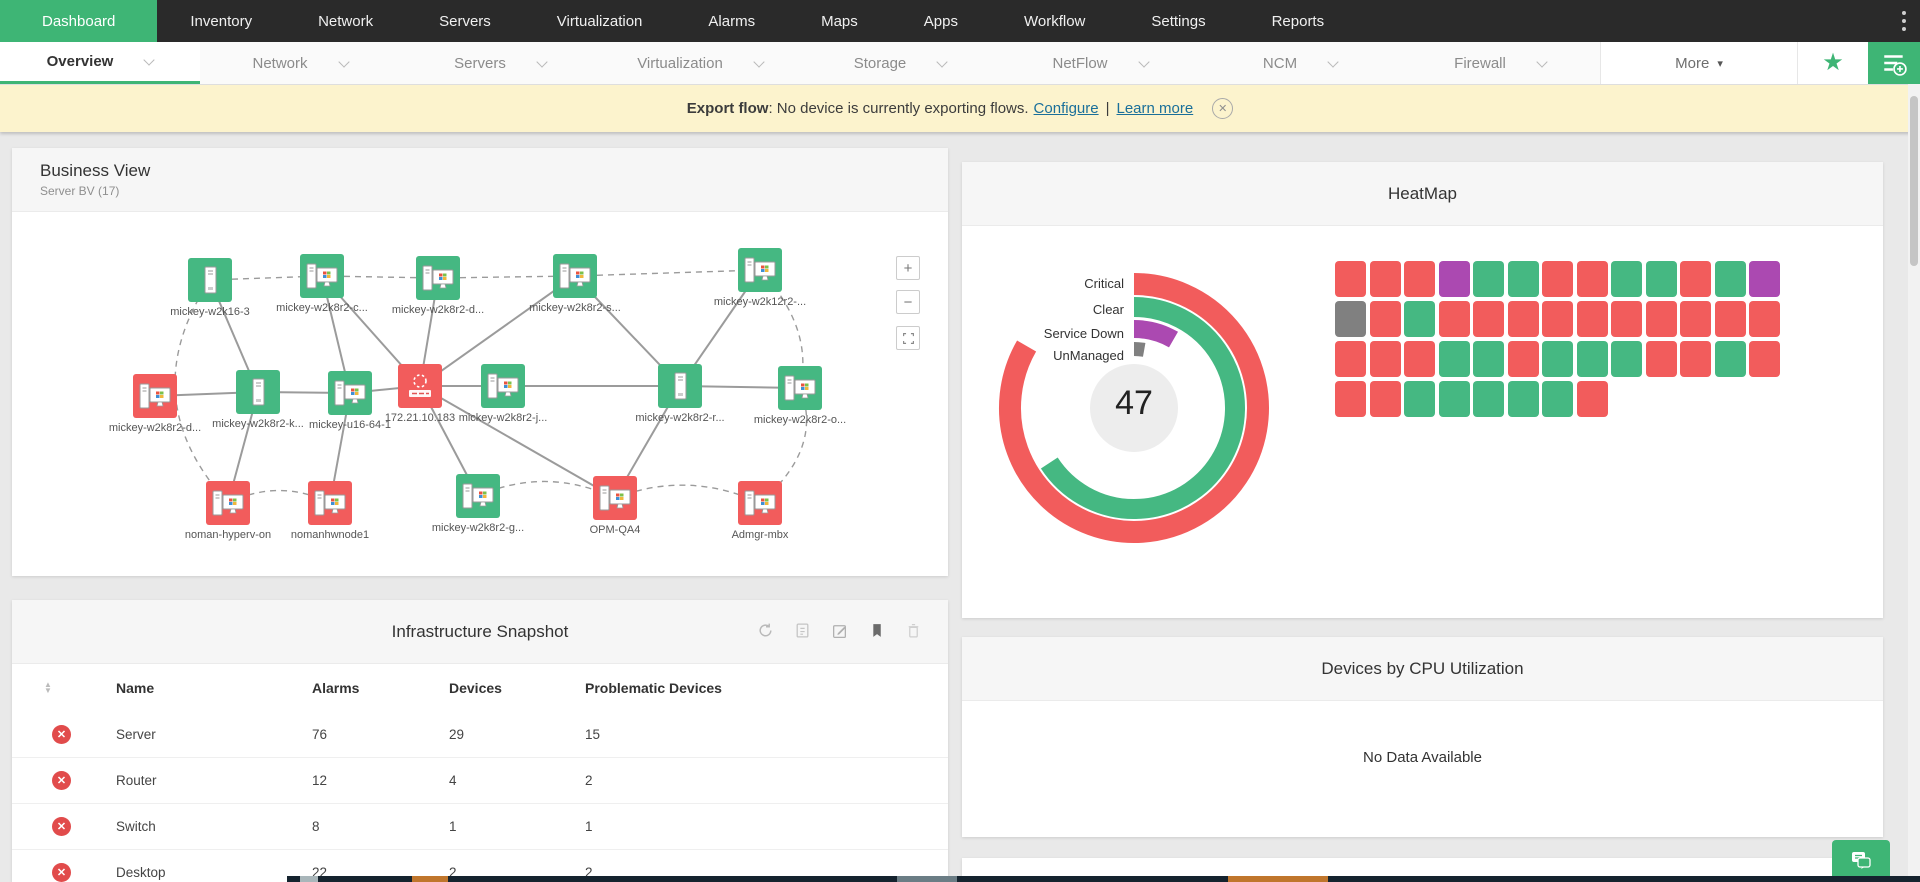  What do you see at coordinates (1100, 63) in the screenshot?
I see `sub-nav-tab-netflow: NetFlow` at bounding box center [1100, 63].